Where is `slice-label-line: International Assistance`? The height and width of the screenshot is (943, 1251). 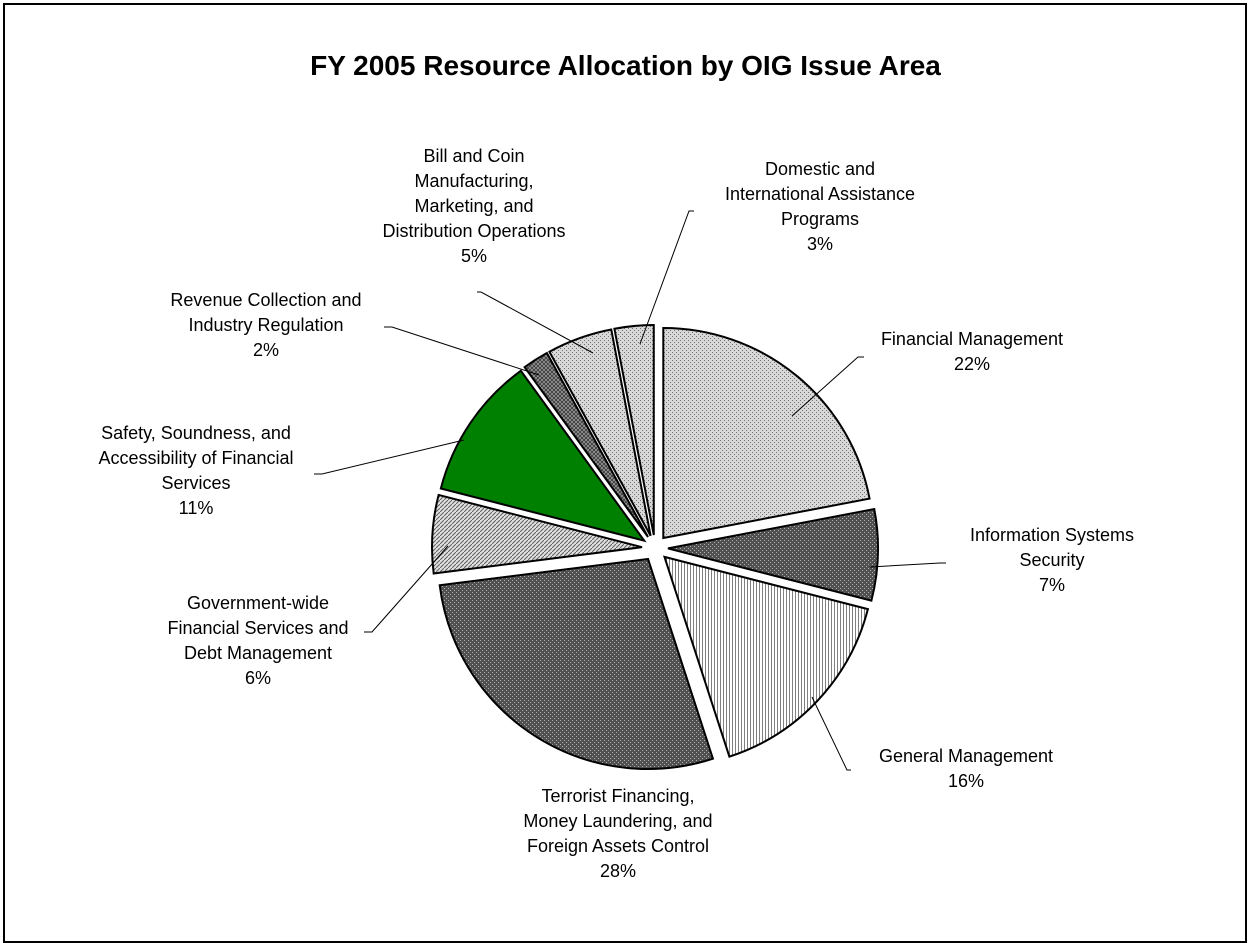 slice-label-line: International Assistance is located at coordinates (820, 194).